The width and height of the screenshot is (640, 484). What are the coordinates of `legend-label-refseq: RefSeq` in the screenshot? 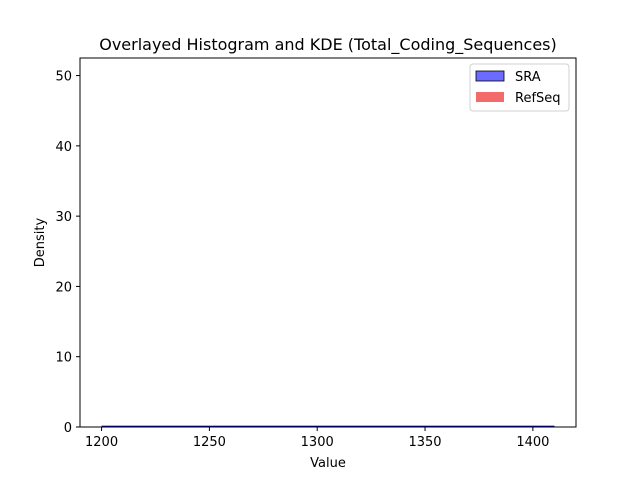 It's located at (538, 98).